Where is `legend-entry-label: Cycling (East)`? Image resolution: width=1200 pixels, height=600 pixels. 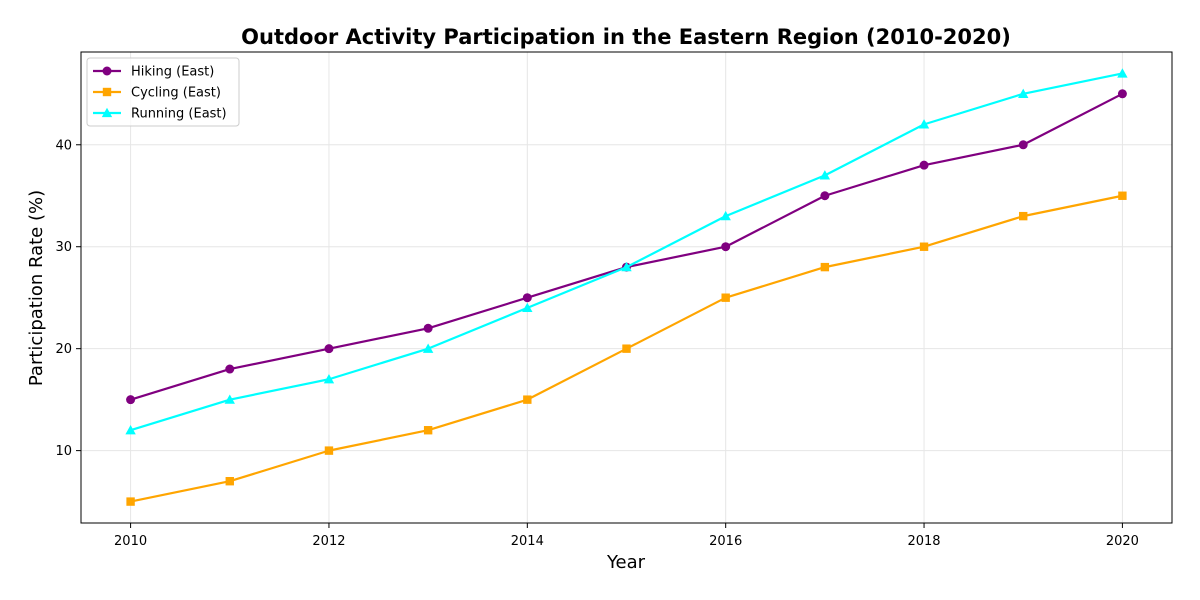 legend-entry-label: Cycling (East) is located at coordinates (176, 93).